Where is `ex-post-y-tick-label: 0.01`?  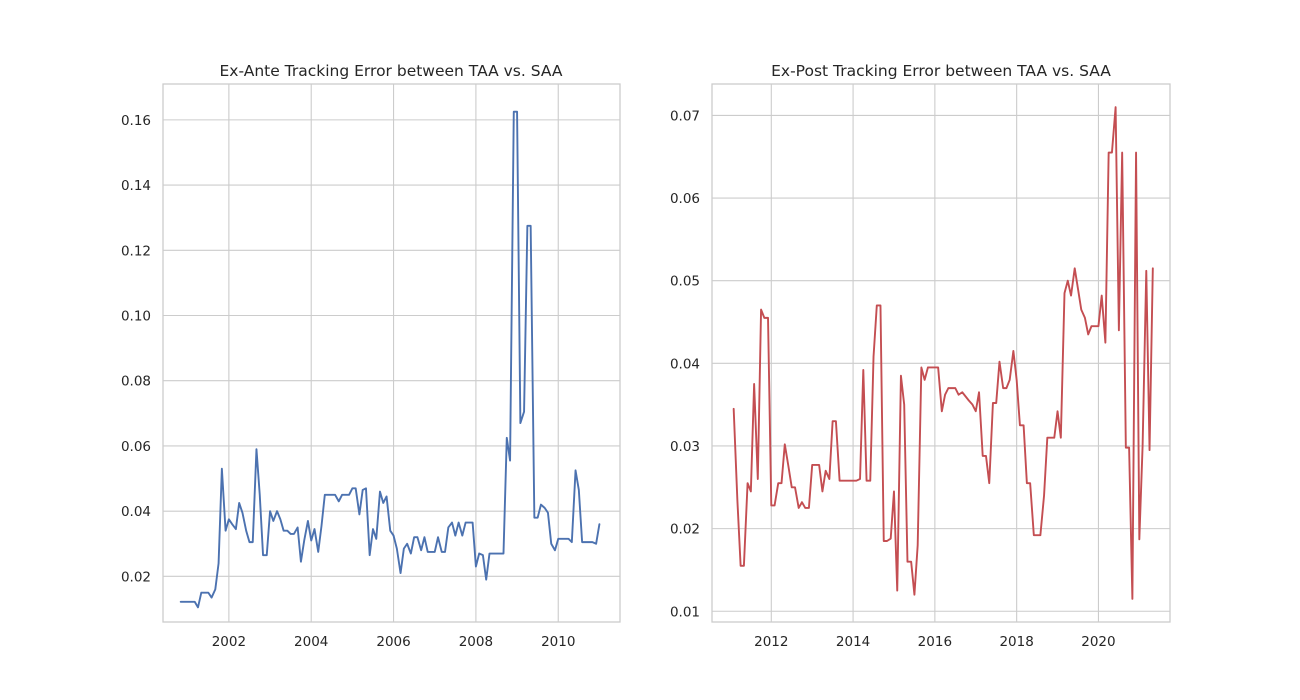 ex-post-y-tick-label: 0.01 is located at coordinates (685, 612).